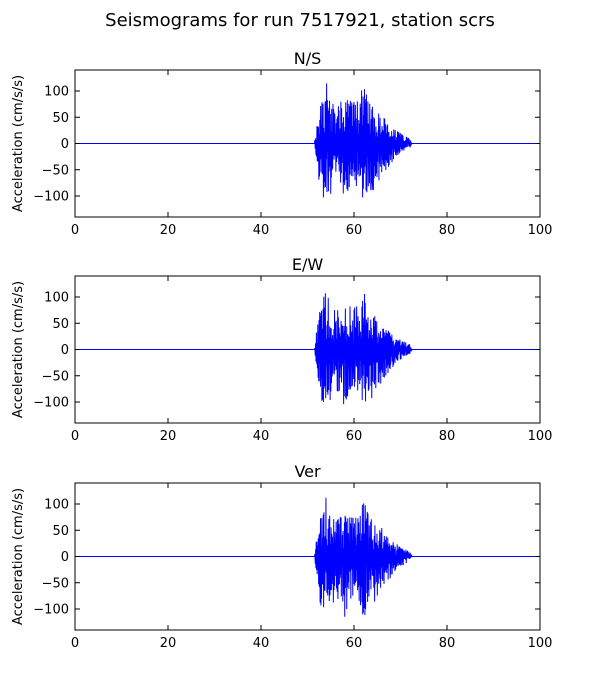 This screenshot has width=600, height=700. What do you see at coordinates (308, 58) in the screenshot?
I see `chart-title: N/S` at bounding box center [308, 58].